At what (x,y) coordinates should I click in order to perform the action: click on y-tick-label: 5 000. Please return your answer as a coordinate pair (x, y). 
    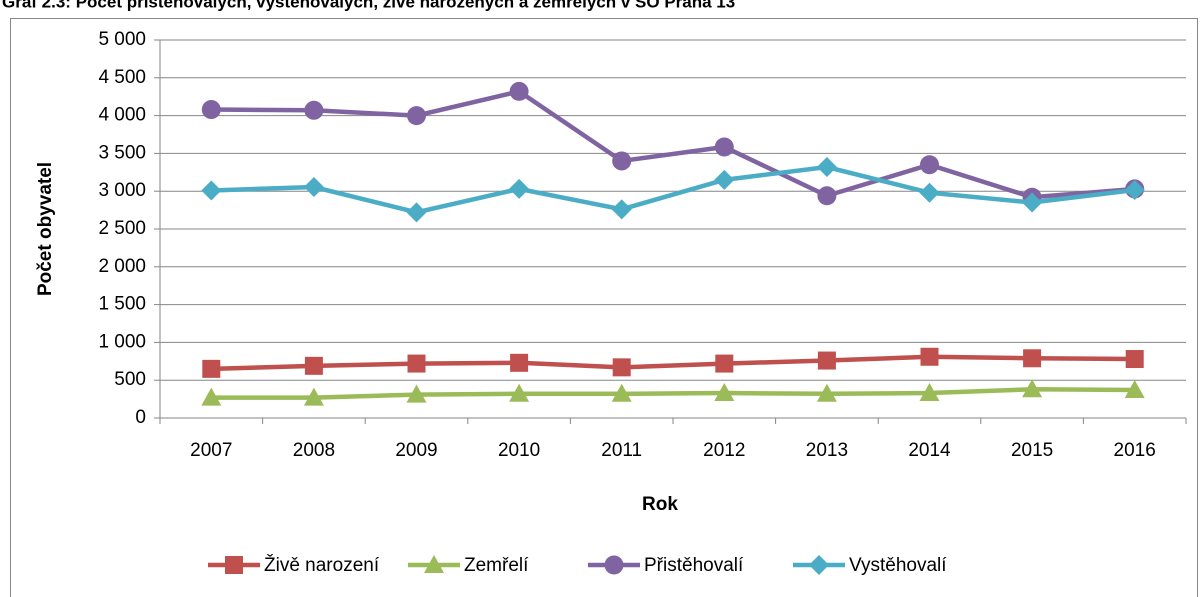
    Looking at the image, I should click on (122, 39).